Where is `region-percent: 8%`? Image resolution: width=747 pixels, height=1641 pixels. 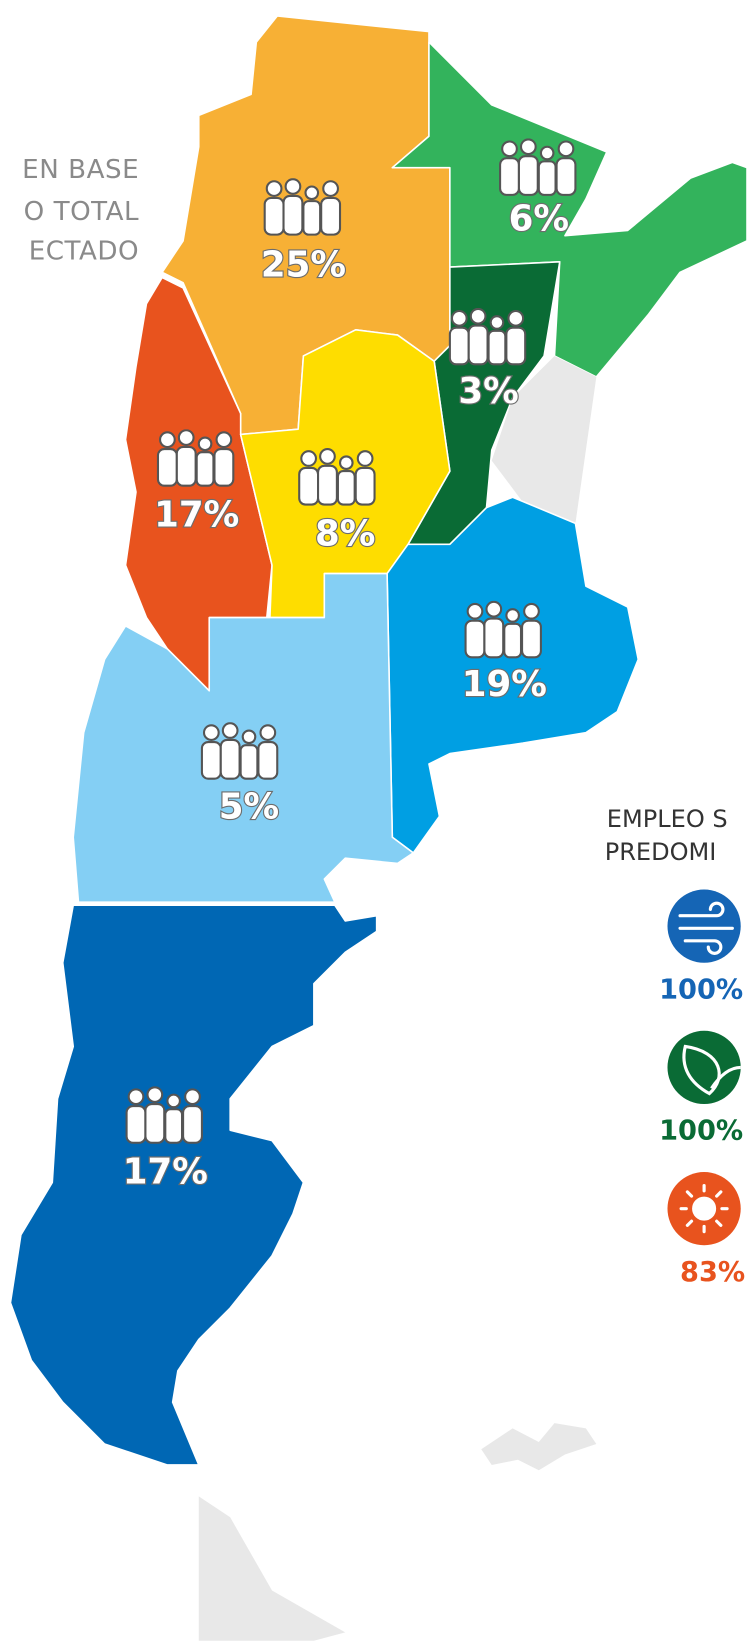 region-percent: 8% is located at coordinates (345, 533).